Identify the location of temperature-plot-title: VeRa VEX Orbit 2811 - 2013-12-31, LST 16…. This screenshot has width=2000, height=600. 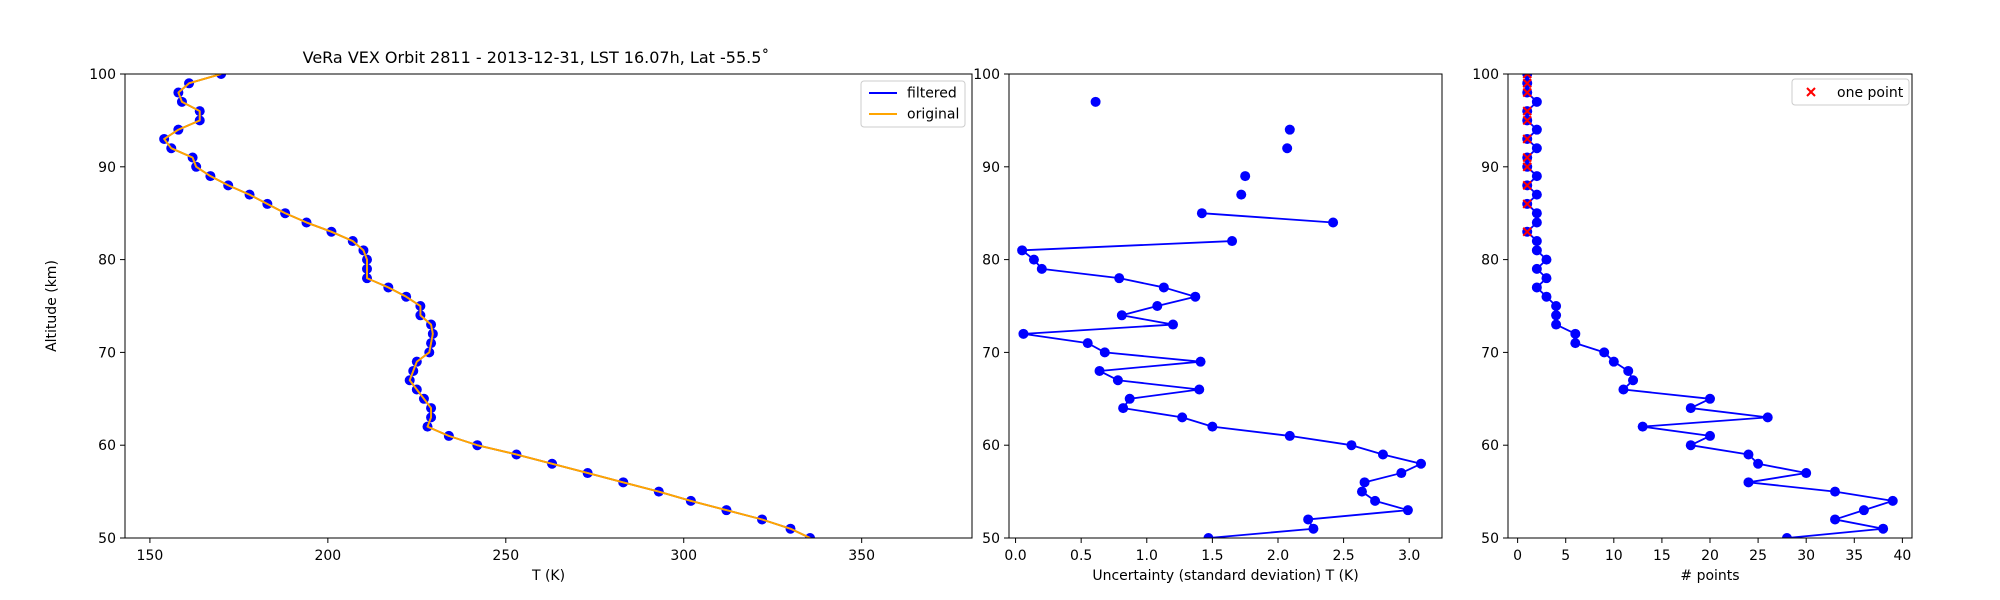
(536, 57).